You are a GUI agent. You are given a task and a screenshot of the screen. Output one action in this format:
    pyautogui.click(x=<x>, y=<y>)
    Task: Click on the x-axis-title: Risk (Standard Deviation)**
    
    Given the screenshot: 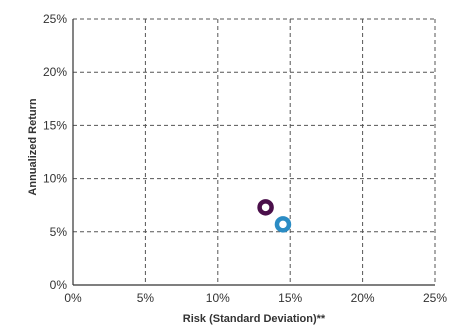 What is the action you would take?
    pyautogui.click(x=254, y=319)
    